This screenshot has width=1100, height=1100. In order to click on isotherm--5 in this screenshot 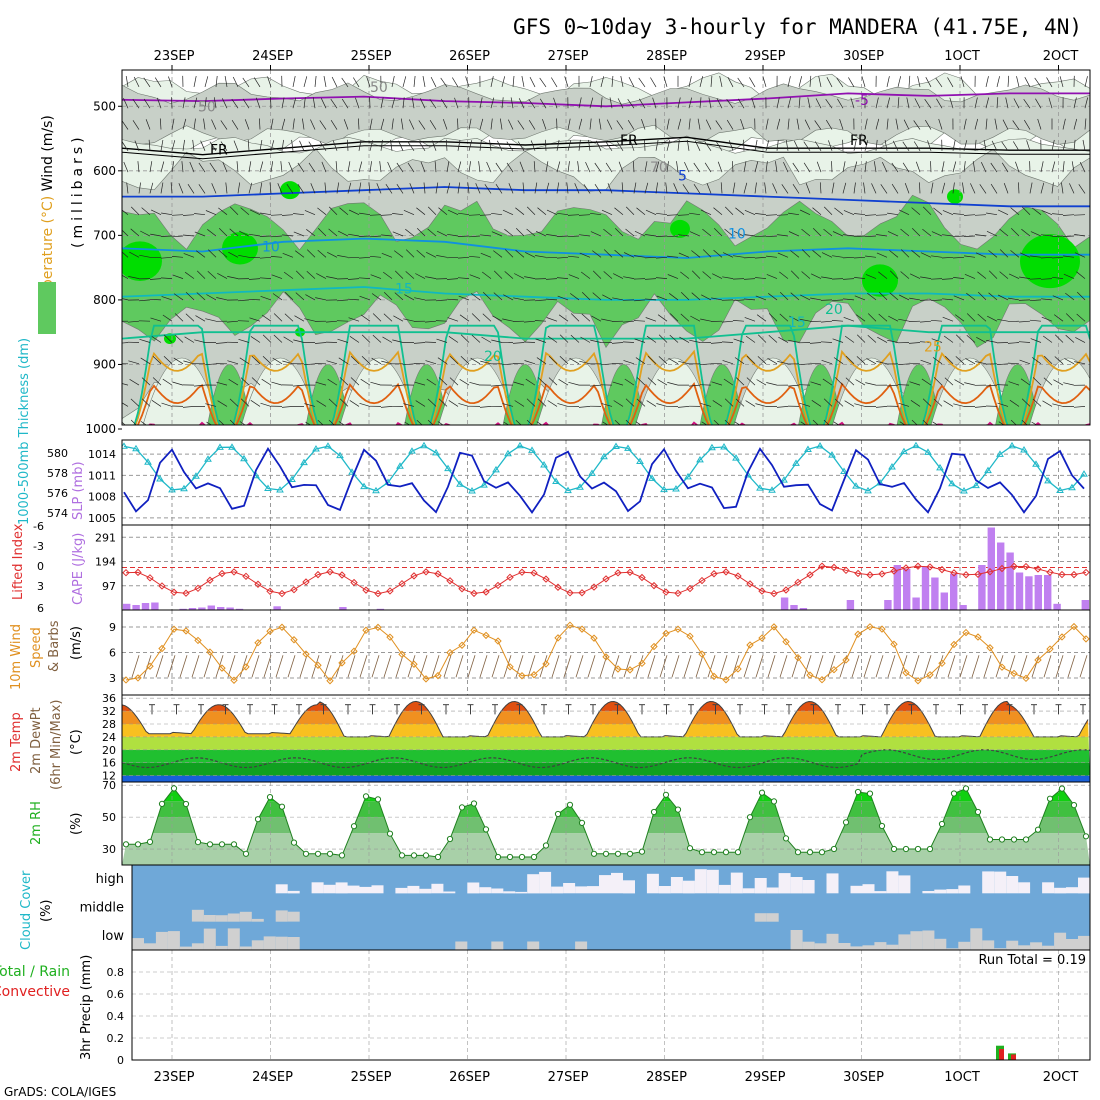, I will do `click(606, 100)`.